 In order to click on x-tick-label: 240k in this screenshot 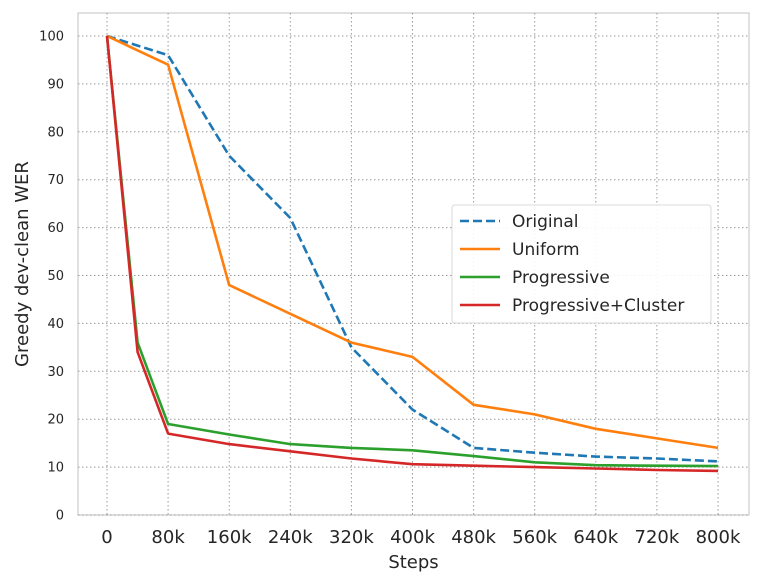, I will do `click(290, 537)`.